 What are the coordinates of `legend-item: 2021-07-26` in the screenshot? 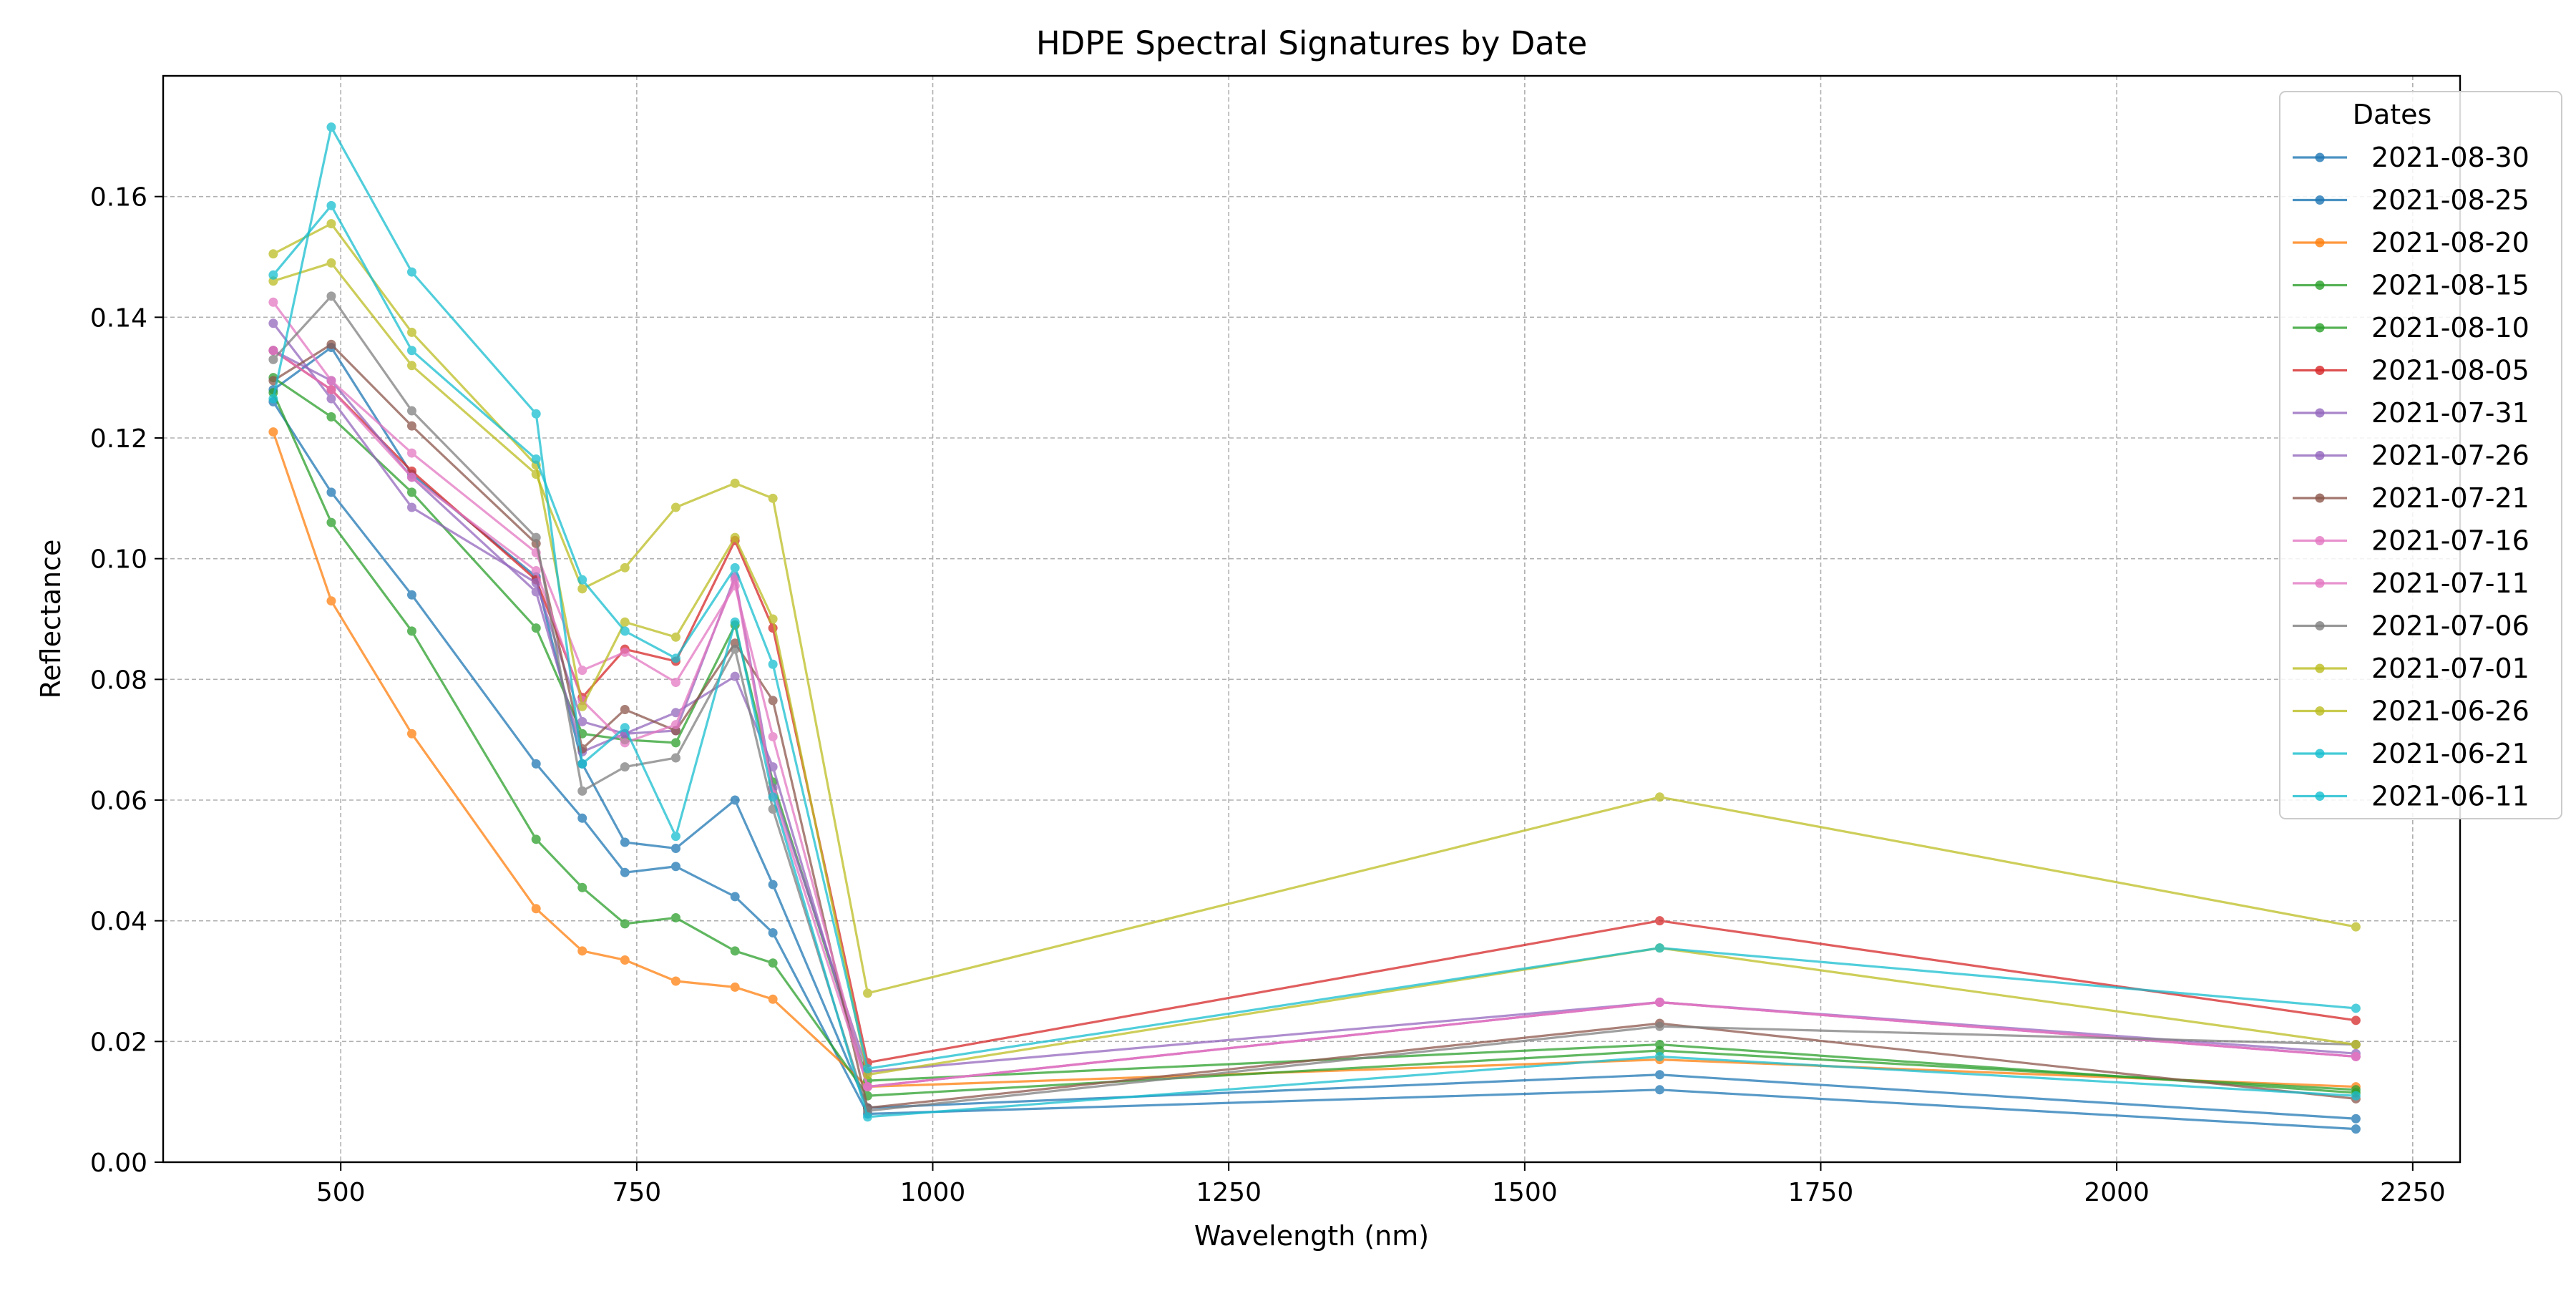 It's located at (2411, 456).